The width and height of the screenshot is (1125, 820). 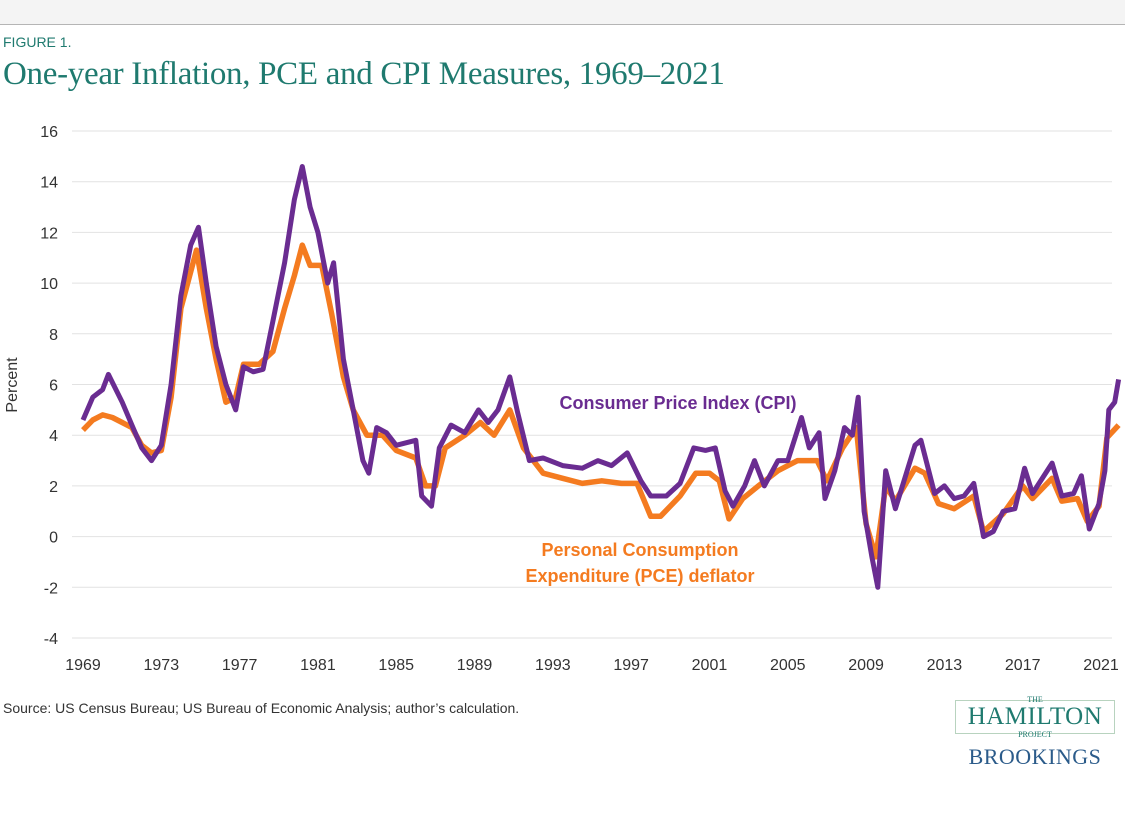 What do you see at coordinates (1035, 699) in the screenshot?
I see `logo-the: THE` at bounding box center [1035, 699].